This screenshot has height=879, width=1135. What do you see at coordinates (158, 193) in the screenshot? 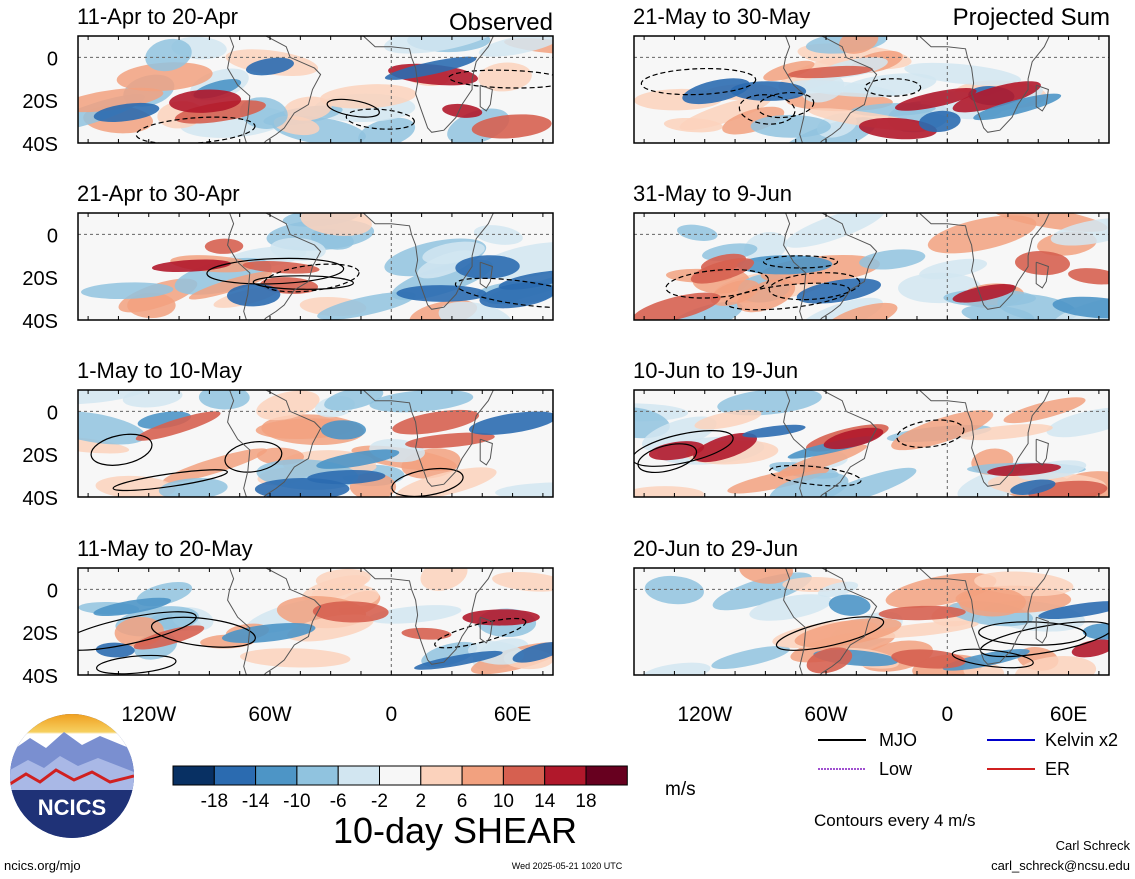
I see `panel-period-title: 21-Apr to 30-Apr` at bounding box center [158, 193].